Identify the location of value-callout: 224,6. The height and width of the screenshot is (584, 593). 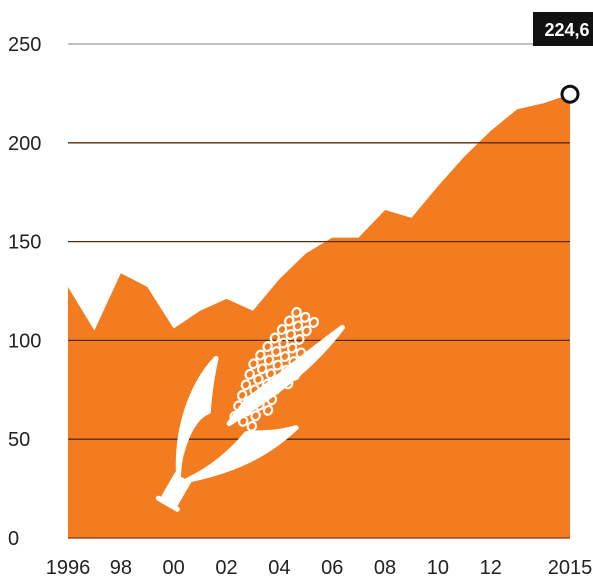
(563, 29).